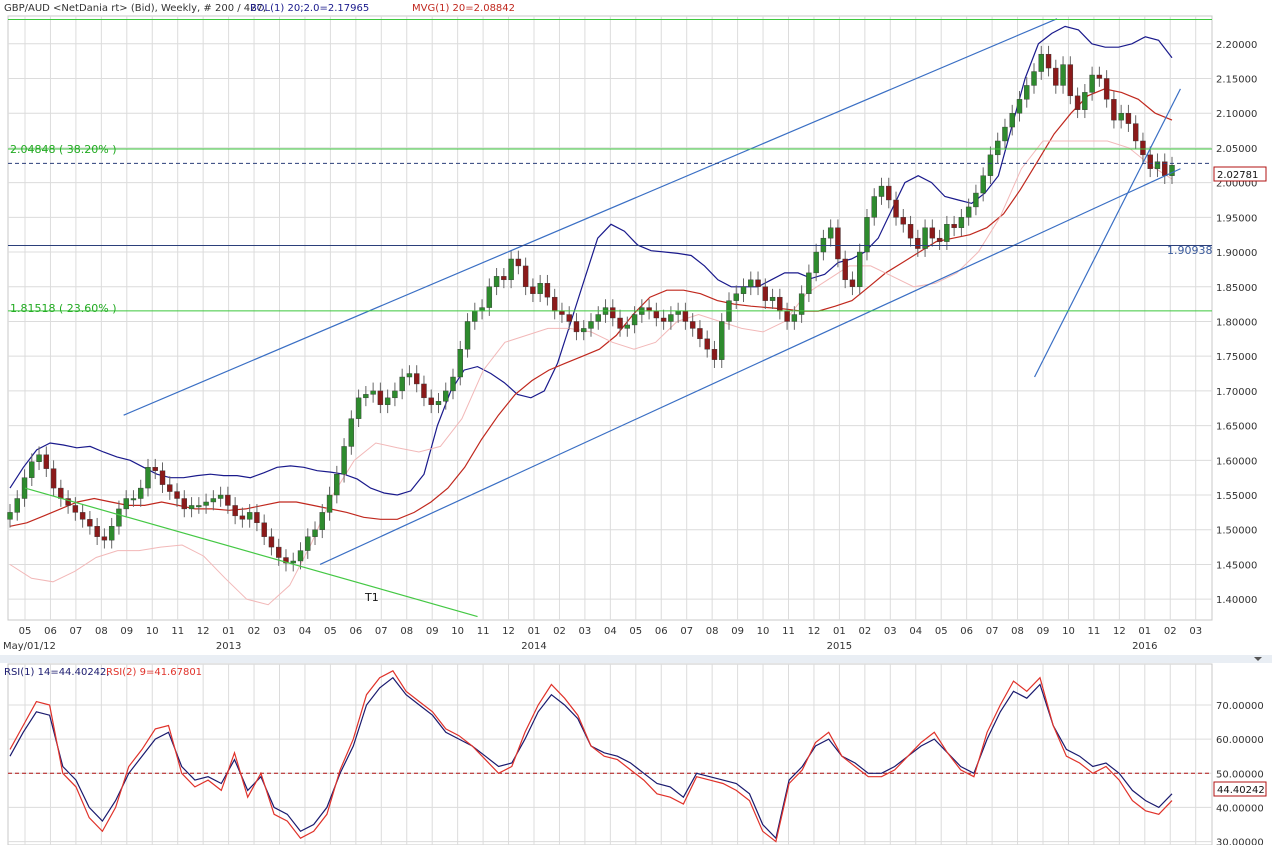 The height and width of the screenshot is (849, 1272). Describe the element at coordinates (228, 631) in the screenshot. I see `month-tick-label: 01` at that location.